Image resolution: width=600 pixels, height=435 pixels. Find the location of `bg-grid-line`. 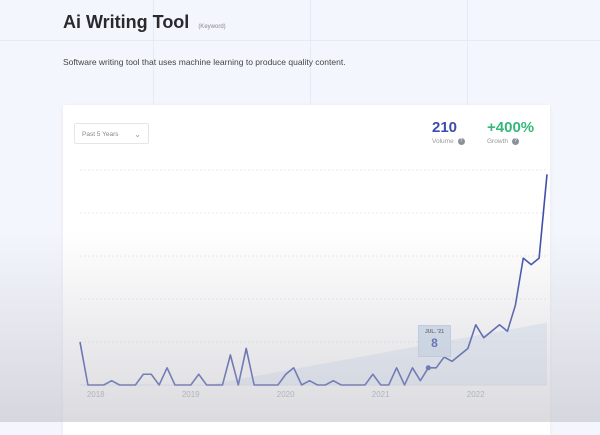

bg-grid-line is located at coordinates (300, 40).